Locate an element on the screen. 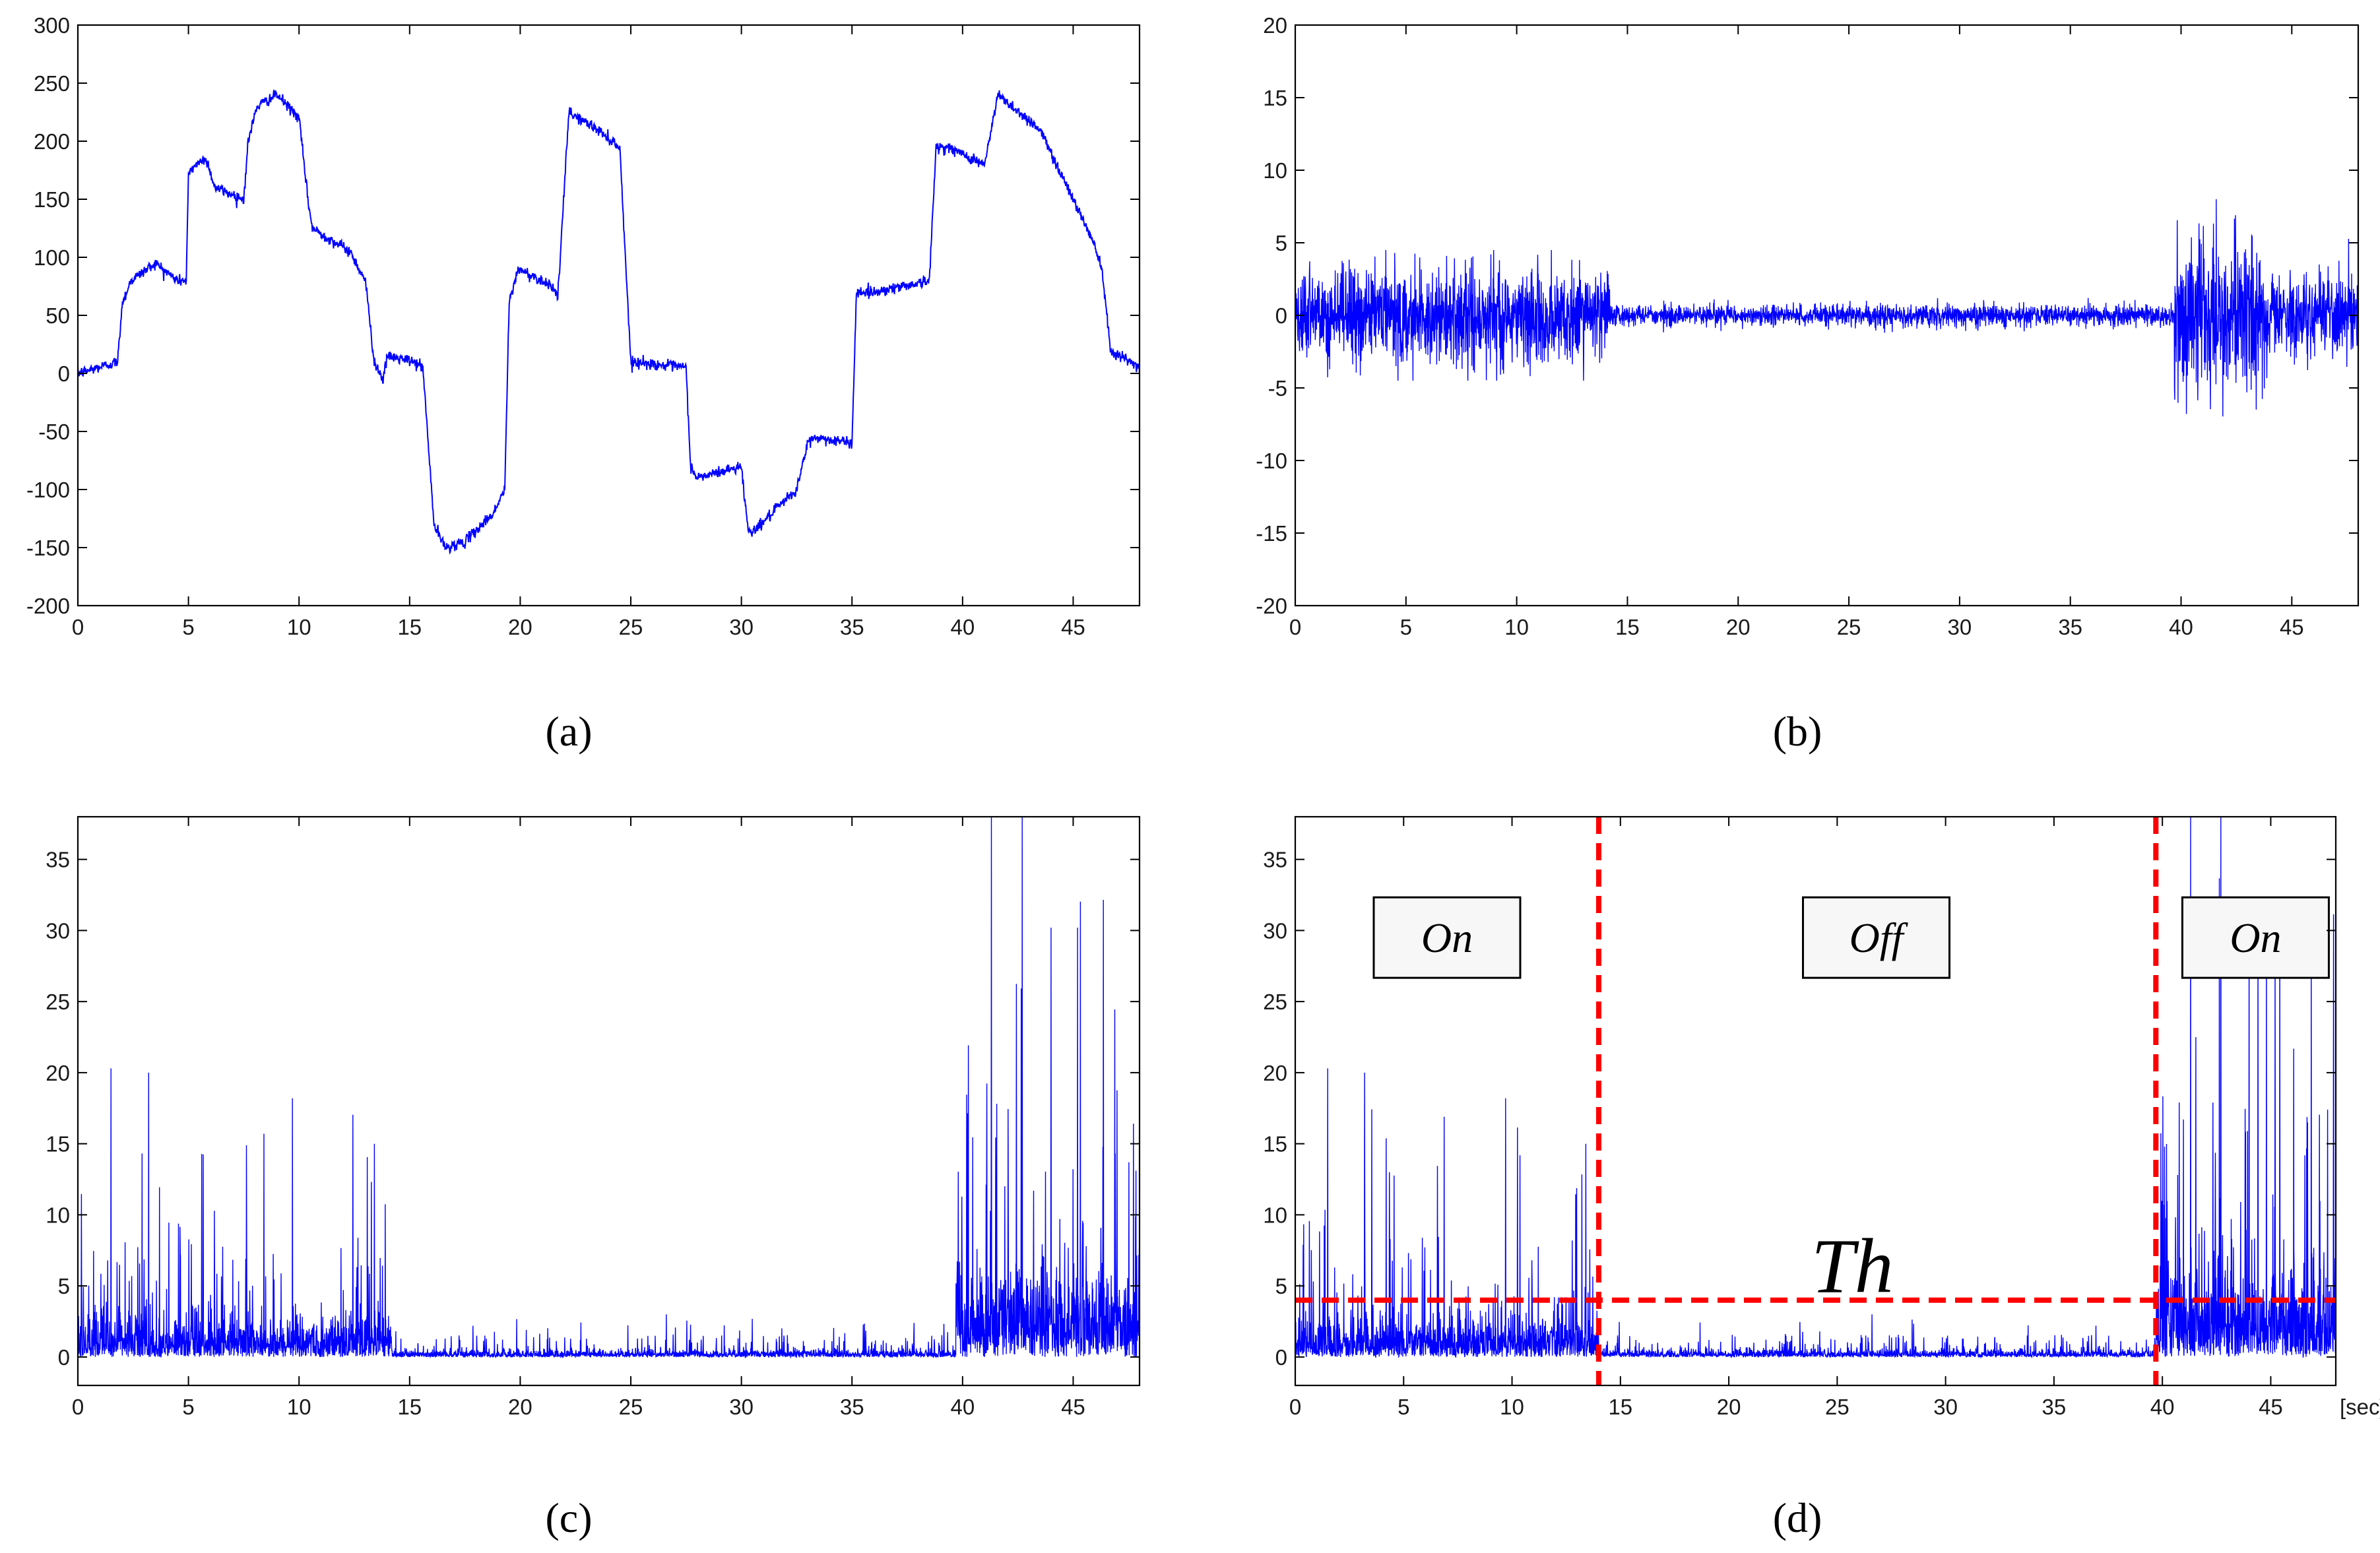 This screenshot has width=2380, height=1553. y-tick-label: -10 is located at coordinates (1271, 461).